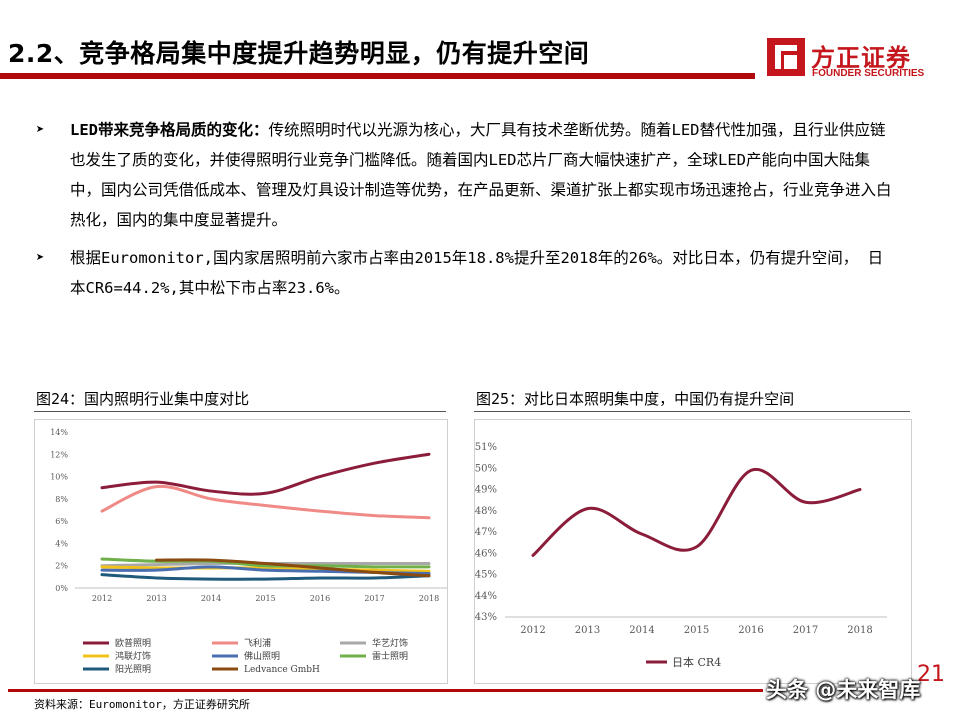 This screenshot has height=720, width=960. Describe the element at coordinates (257, 643) in the screenshot. I see `legend-label: 飞利浦` at that location.